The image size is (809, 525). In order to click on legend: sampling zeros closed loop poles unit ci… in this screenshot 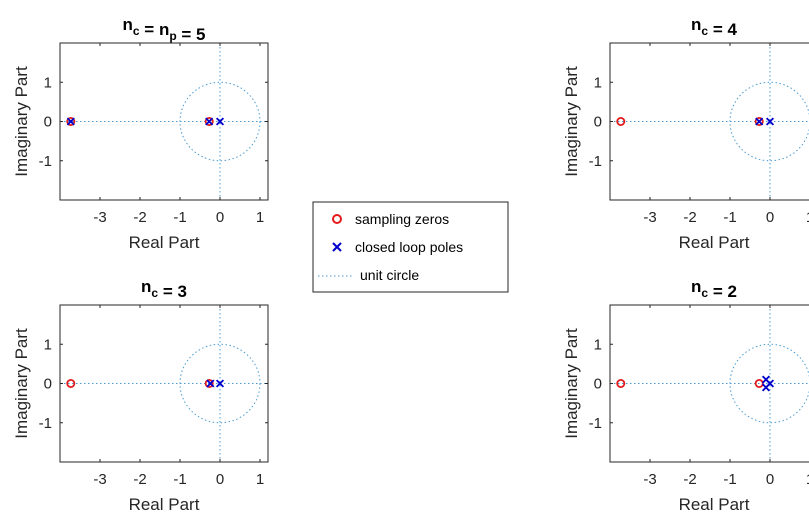, I will do `click(410, 247)`.